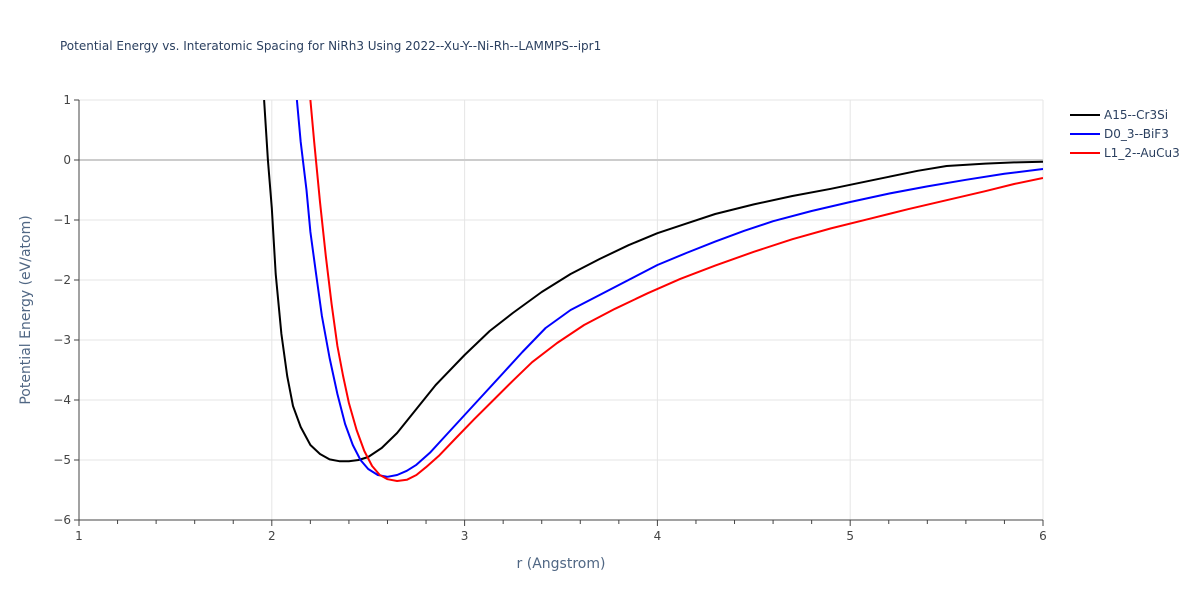  Describe the element at coordinates (62, 460) in the screenshot. I see `y-tick-label: −5` at that location.